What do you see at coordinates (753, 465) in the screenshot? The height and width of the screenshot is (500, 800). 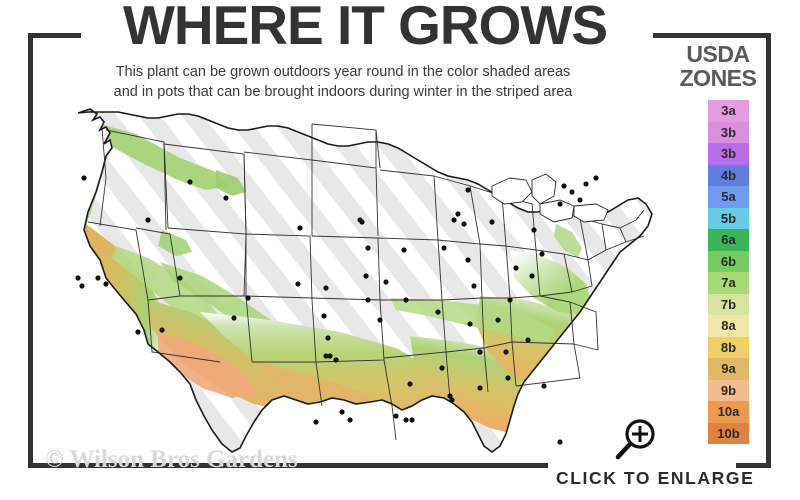 I see `frame-bottom-right-stub` at bounding box center [753, 465].